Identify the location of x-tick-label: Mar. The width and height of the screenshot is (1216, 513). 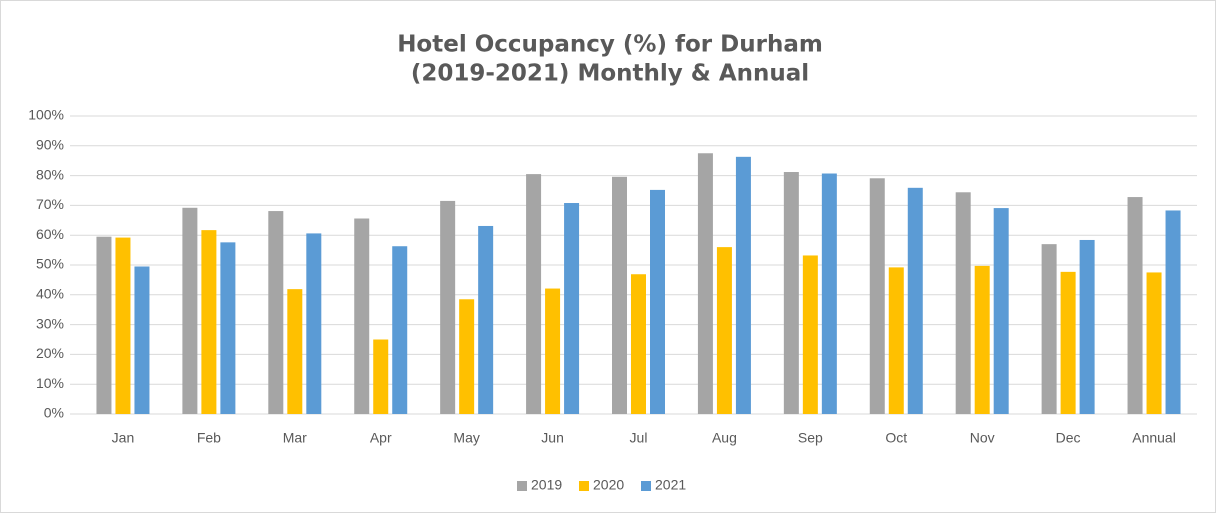
(295, 438).